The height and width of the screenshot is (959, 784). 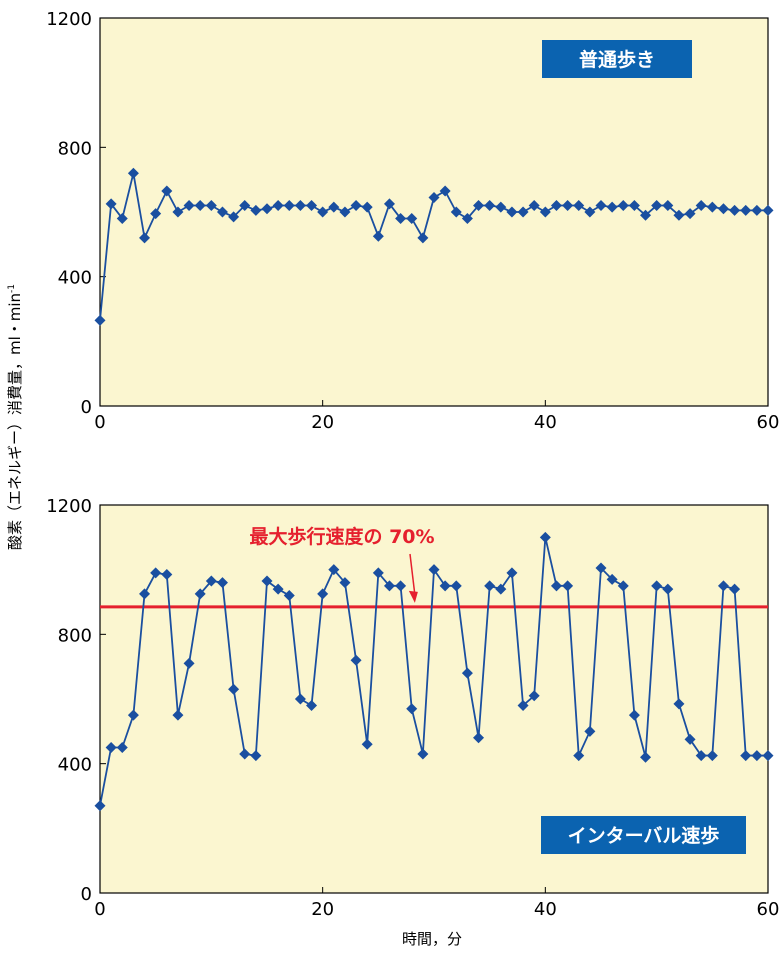 I want to click on legend-label: インターバル速歩, so click(x=644, y=835).